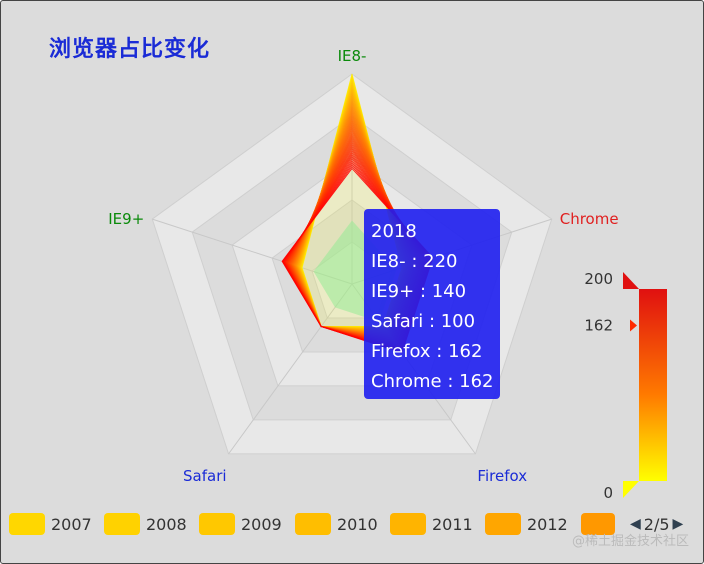  I want to click on radar-axis-line, so click(290, 369).